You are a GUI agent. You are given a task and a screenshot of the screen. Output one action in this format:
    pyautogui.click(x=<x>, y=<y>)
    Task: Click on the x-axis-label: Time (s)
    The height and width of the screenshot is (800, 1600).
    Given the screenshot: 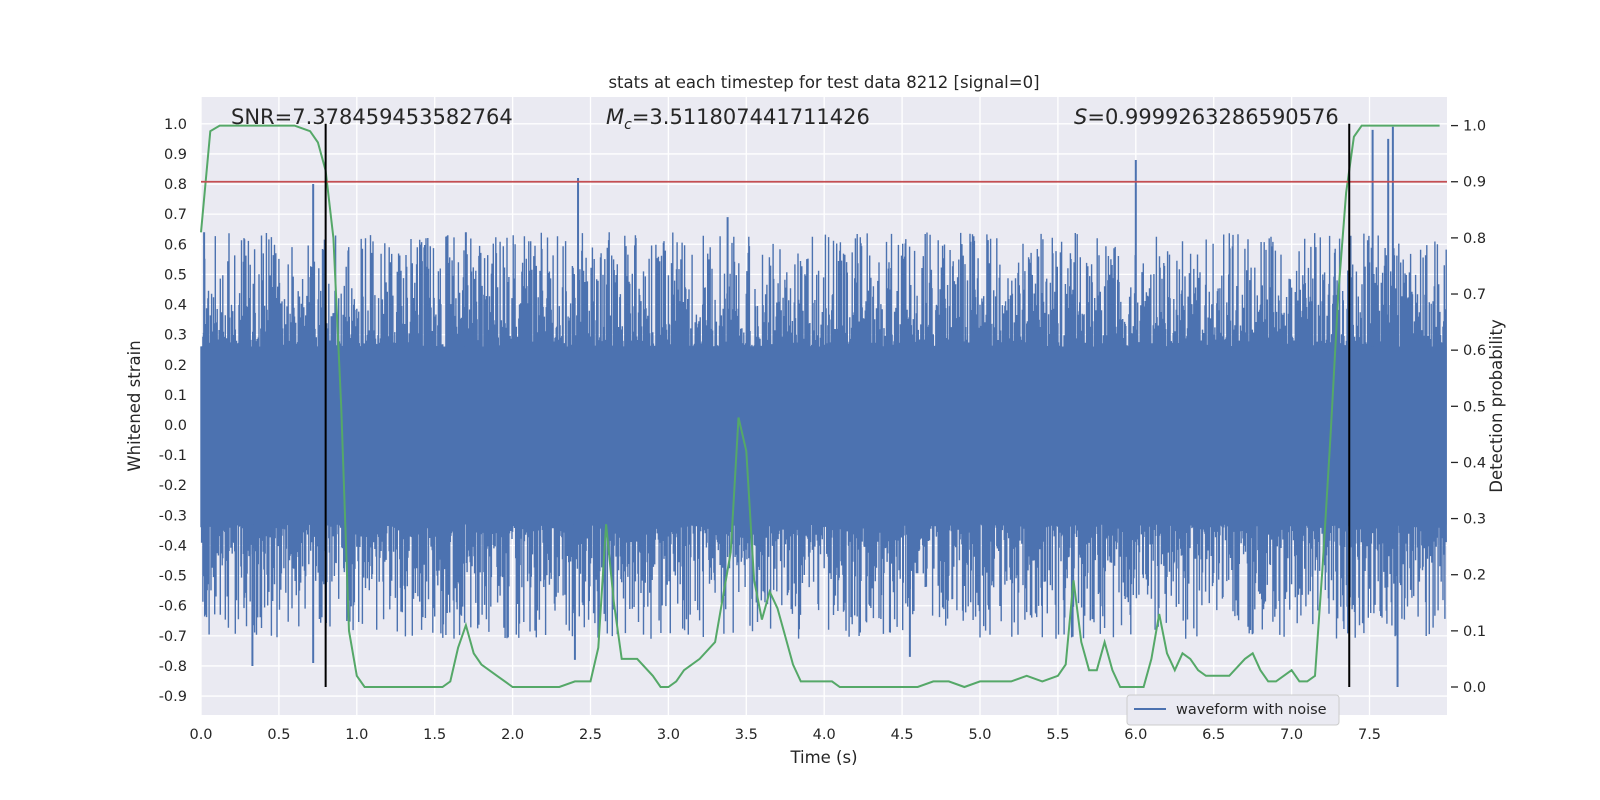 What is the action you would take?
    pyautogui.click(x=823, y=757)
    